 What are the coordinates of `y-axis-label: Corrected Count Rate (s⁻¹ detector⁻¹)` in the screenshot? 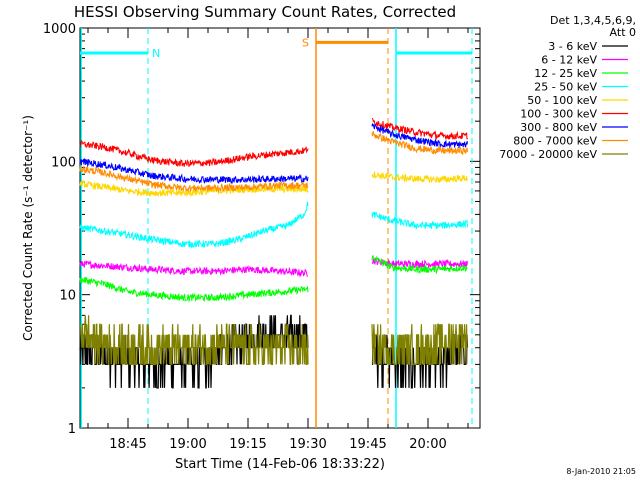 It's located at (28, 228).